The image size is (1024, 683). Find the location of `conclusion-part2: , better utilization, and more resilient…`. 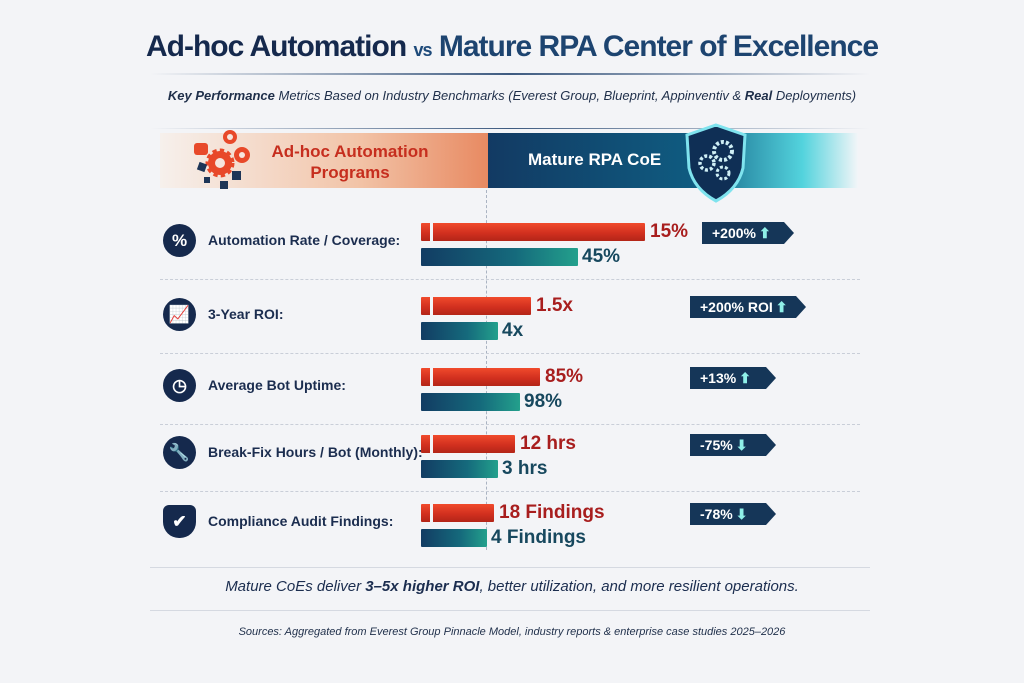

conclusion-part2: , better utilization, and more resilient… is located at coordinates (639, 586).